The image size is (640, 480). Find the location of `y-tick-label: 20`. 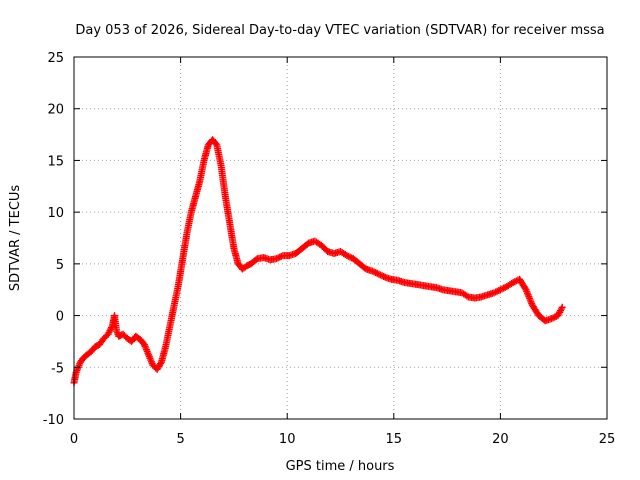

y-tick-label: 20 is located at coordinates (55, 110).